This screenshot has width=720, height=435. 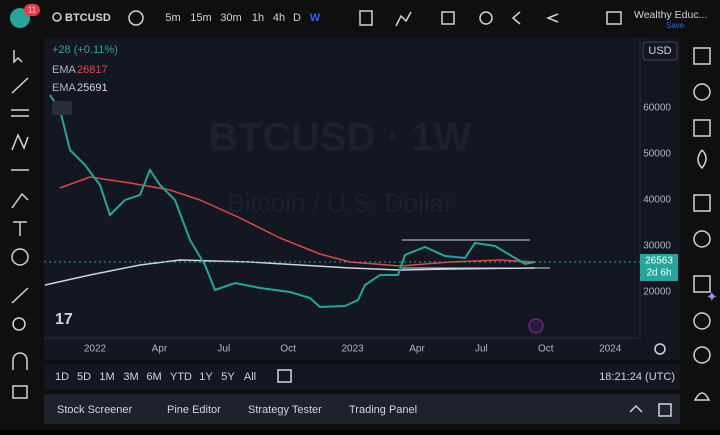 What do you see at coordinates (194, 410) in the screenshot?
I see `panel-tab: Pine Editor` at bounding box center [194, 410].